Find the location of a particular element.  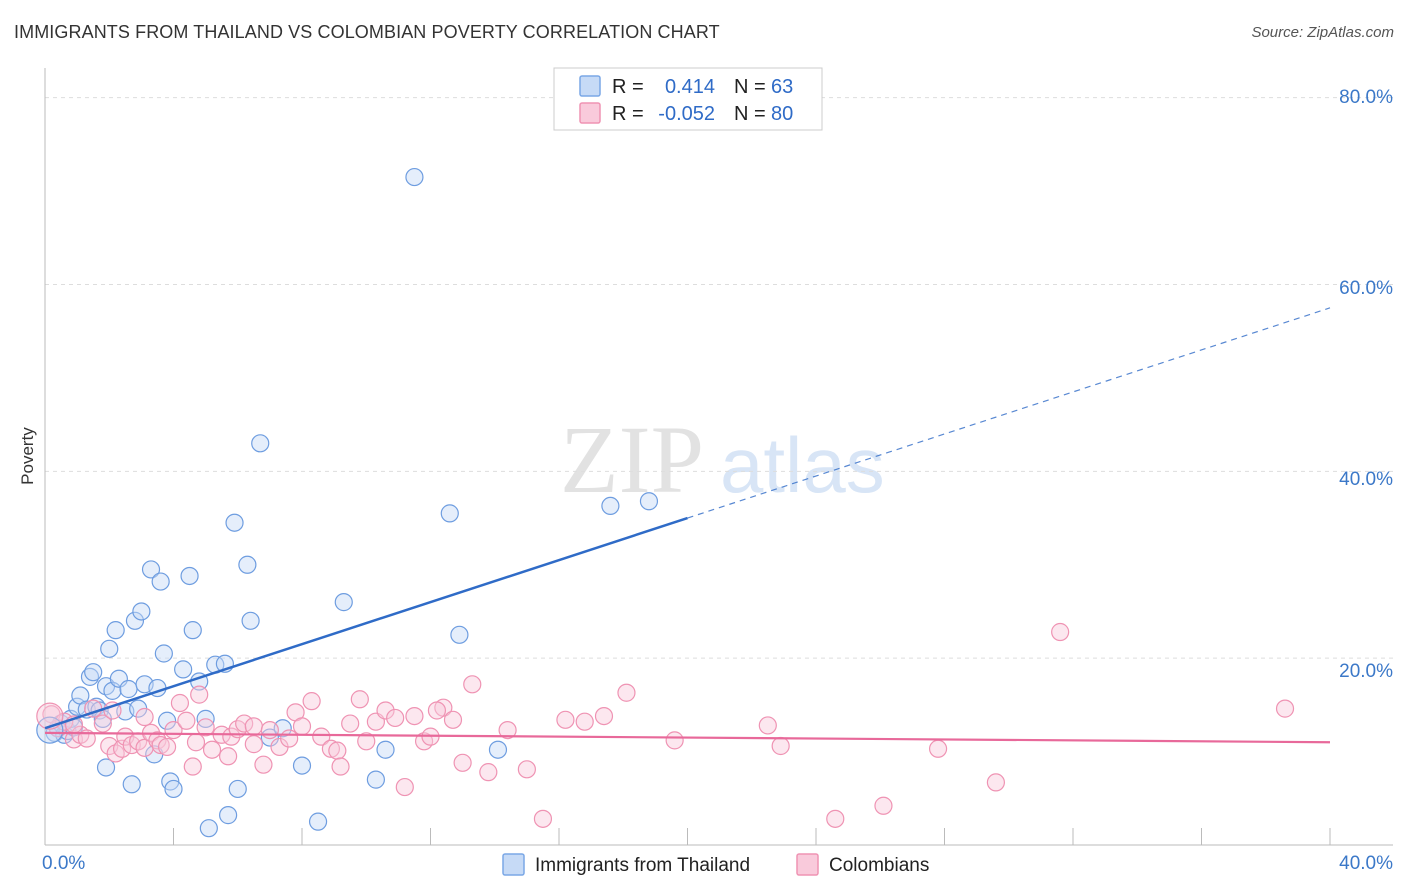

bottom-legend-label-thailand: Immigrants from Thailand is located at coordinates (642, 865).